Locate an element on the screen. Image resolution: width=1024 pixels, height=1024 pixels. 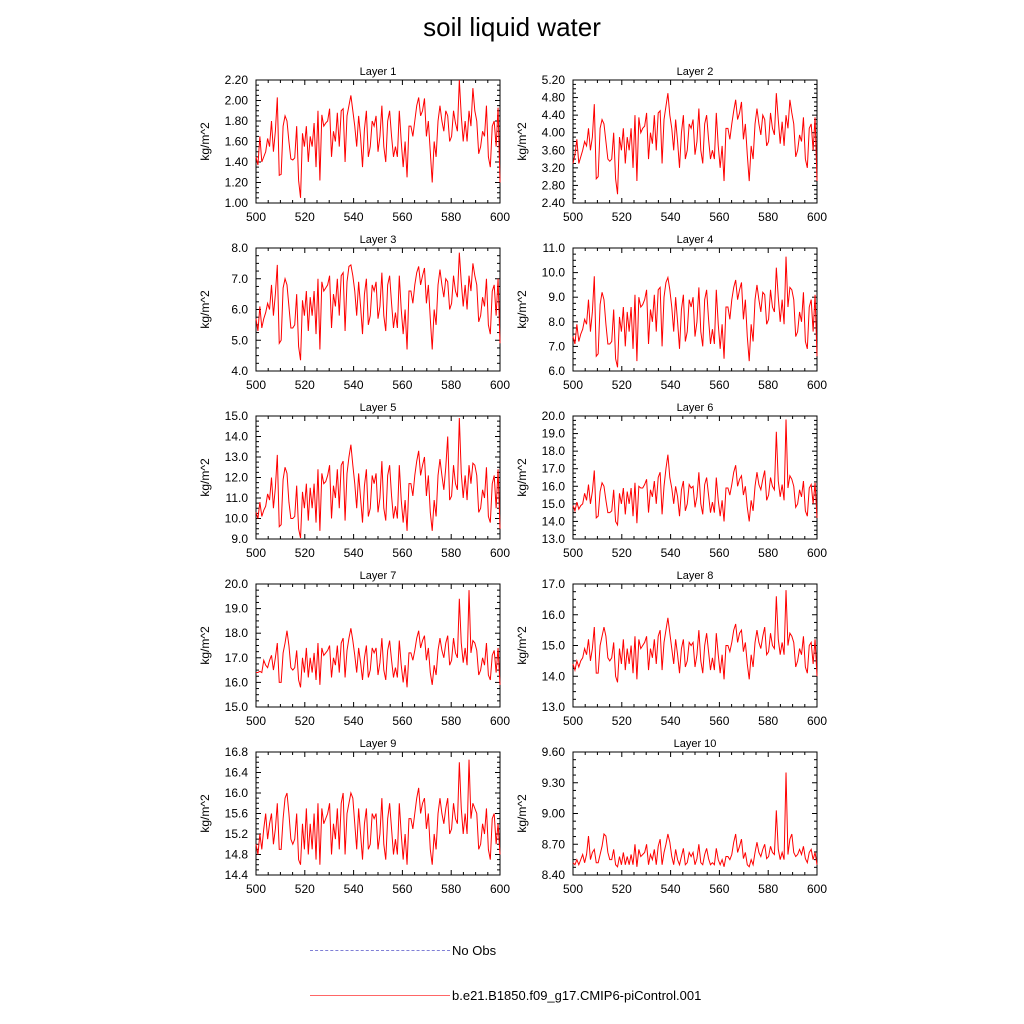
y-tick-label: 17.0 is located at coordinates (554, 469).